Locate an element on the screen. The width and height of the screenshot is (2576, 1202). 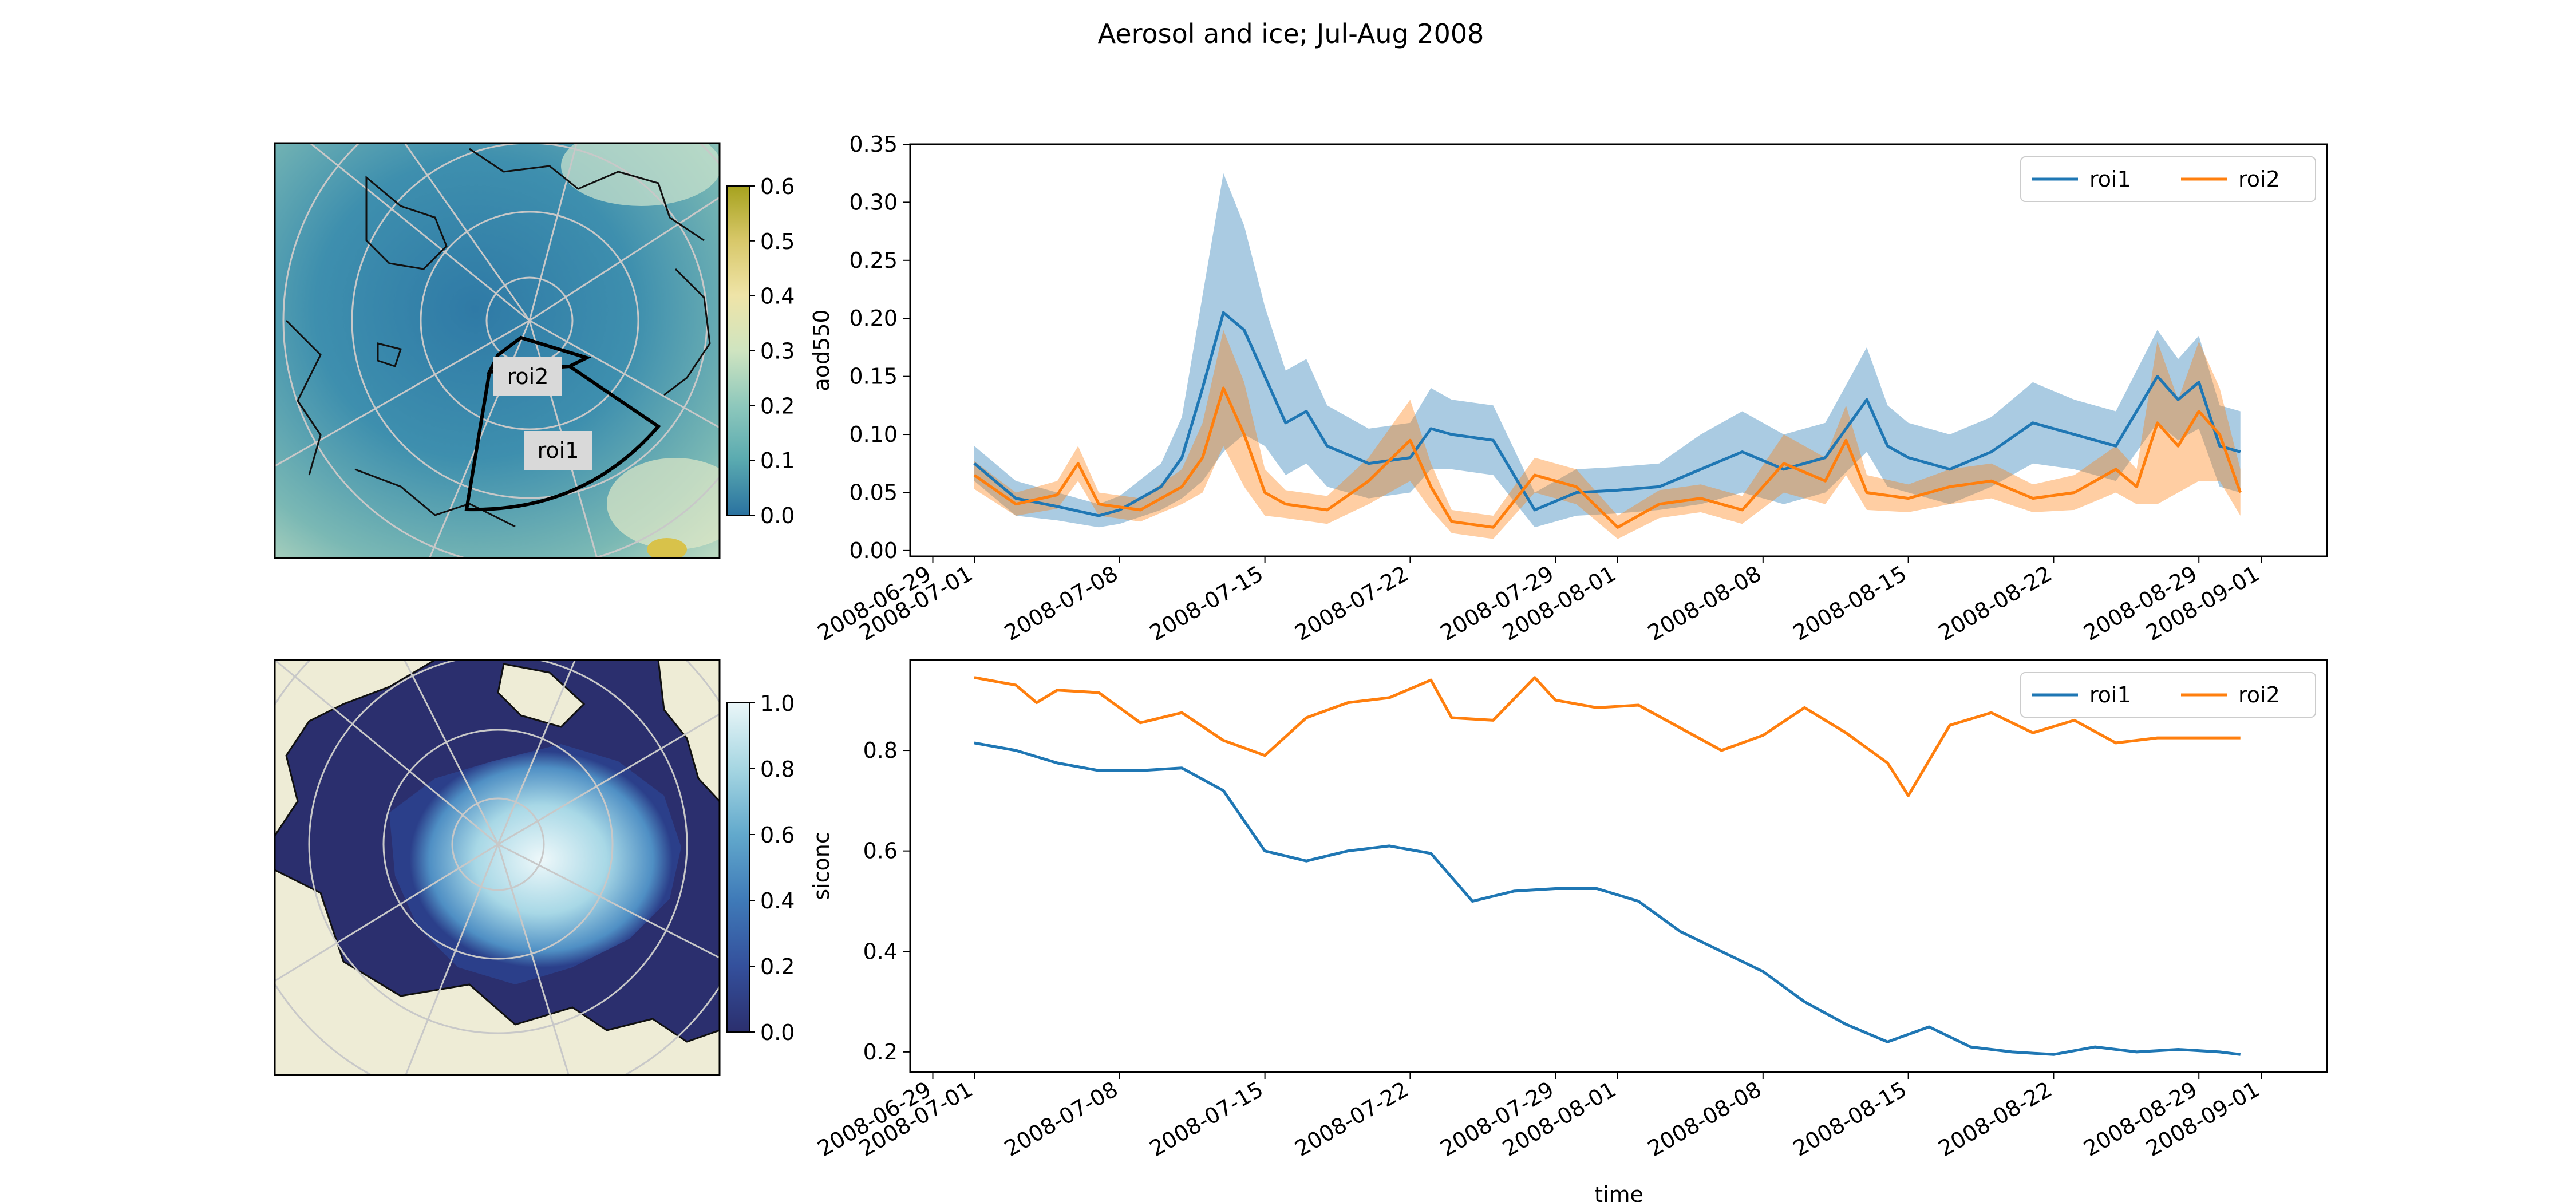
roi2-label-text: roi2 is located at coordinates (528, 377).